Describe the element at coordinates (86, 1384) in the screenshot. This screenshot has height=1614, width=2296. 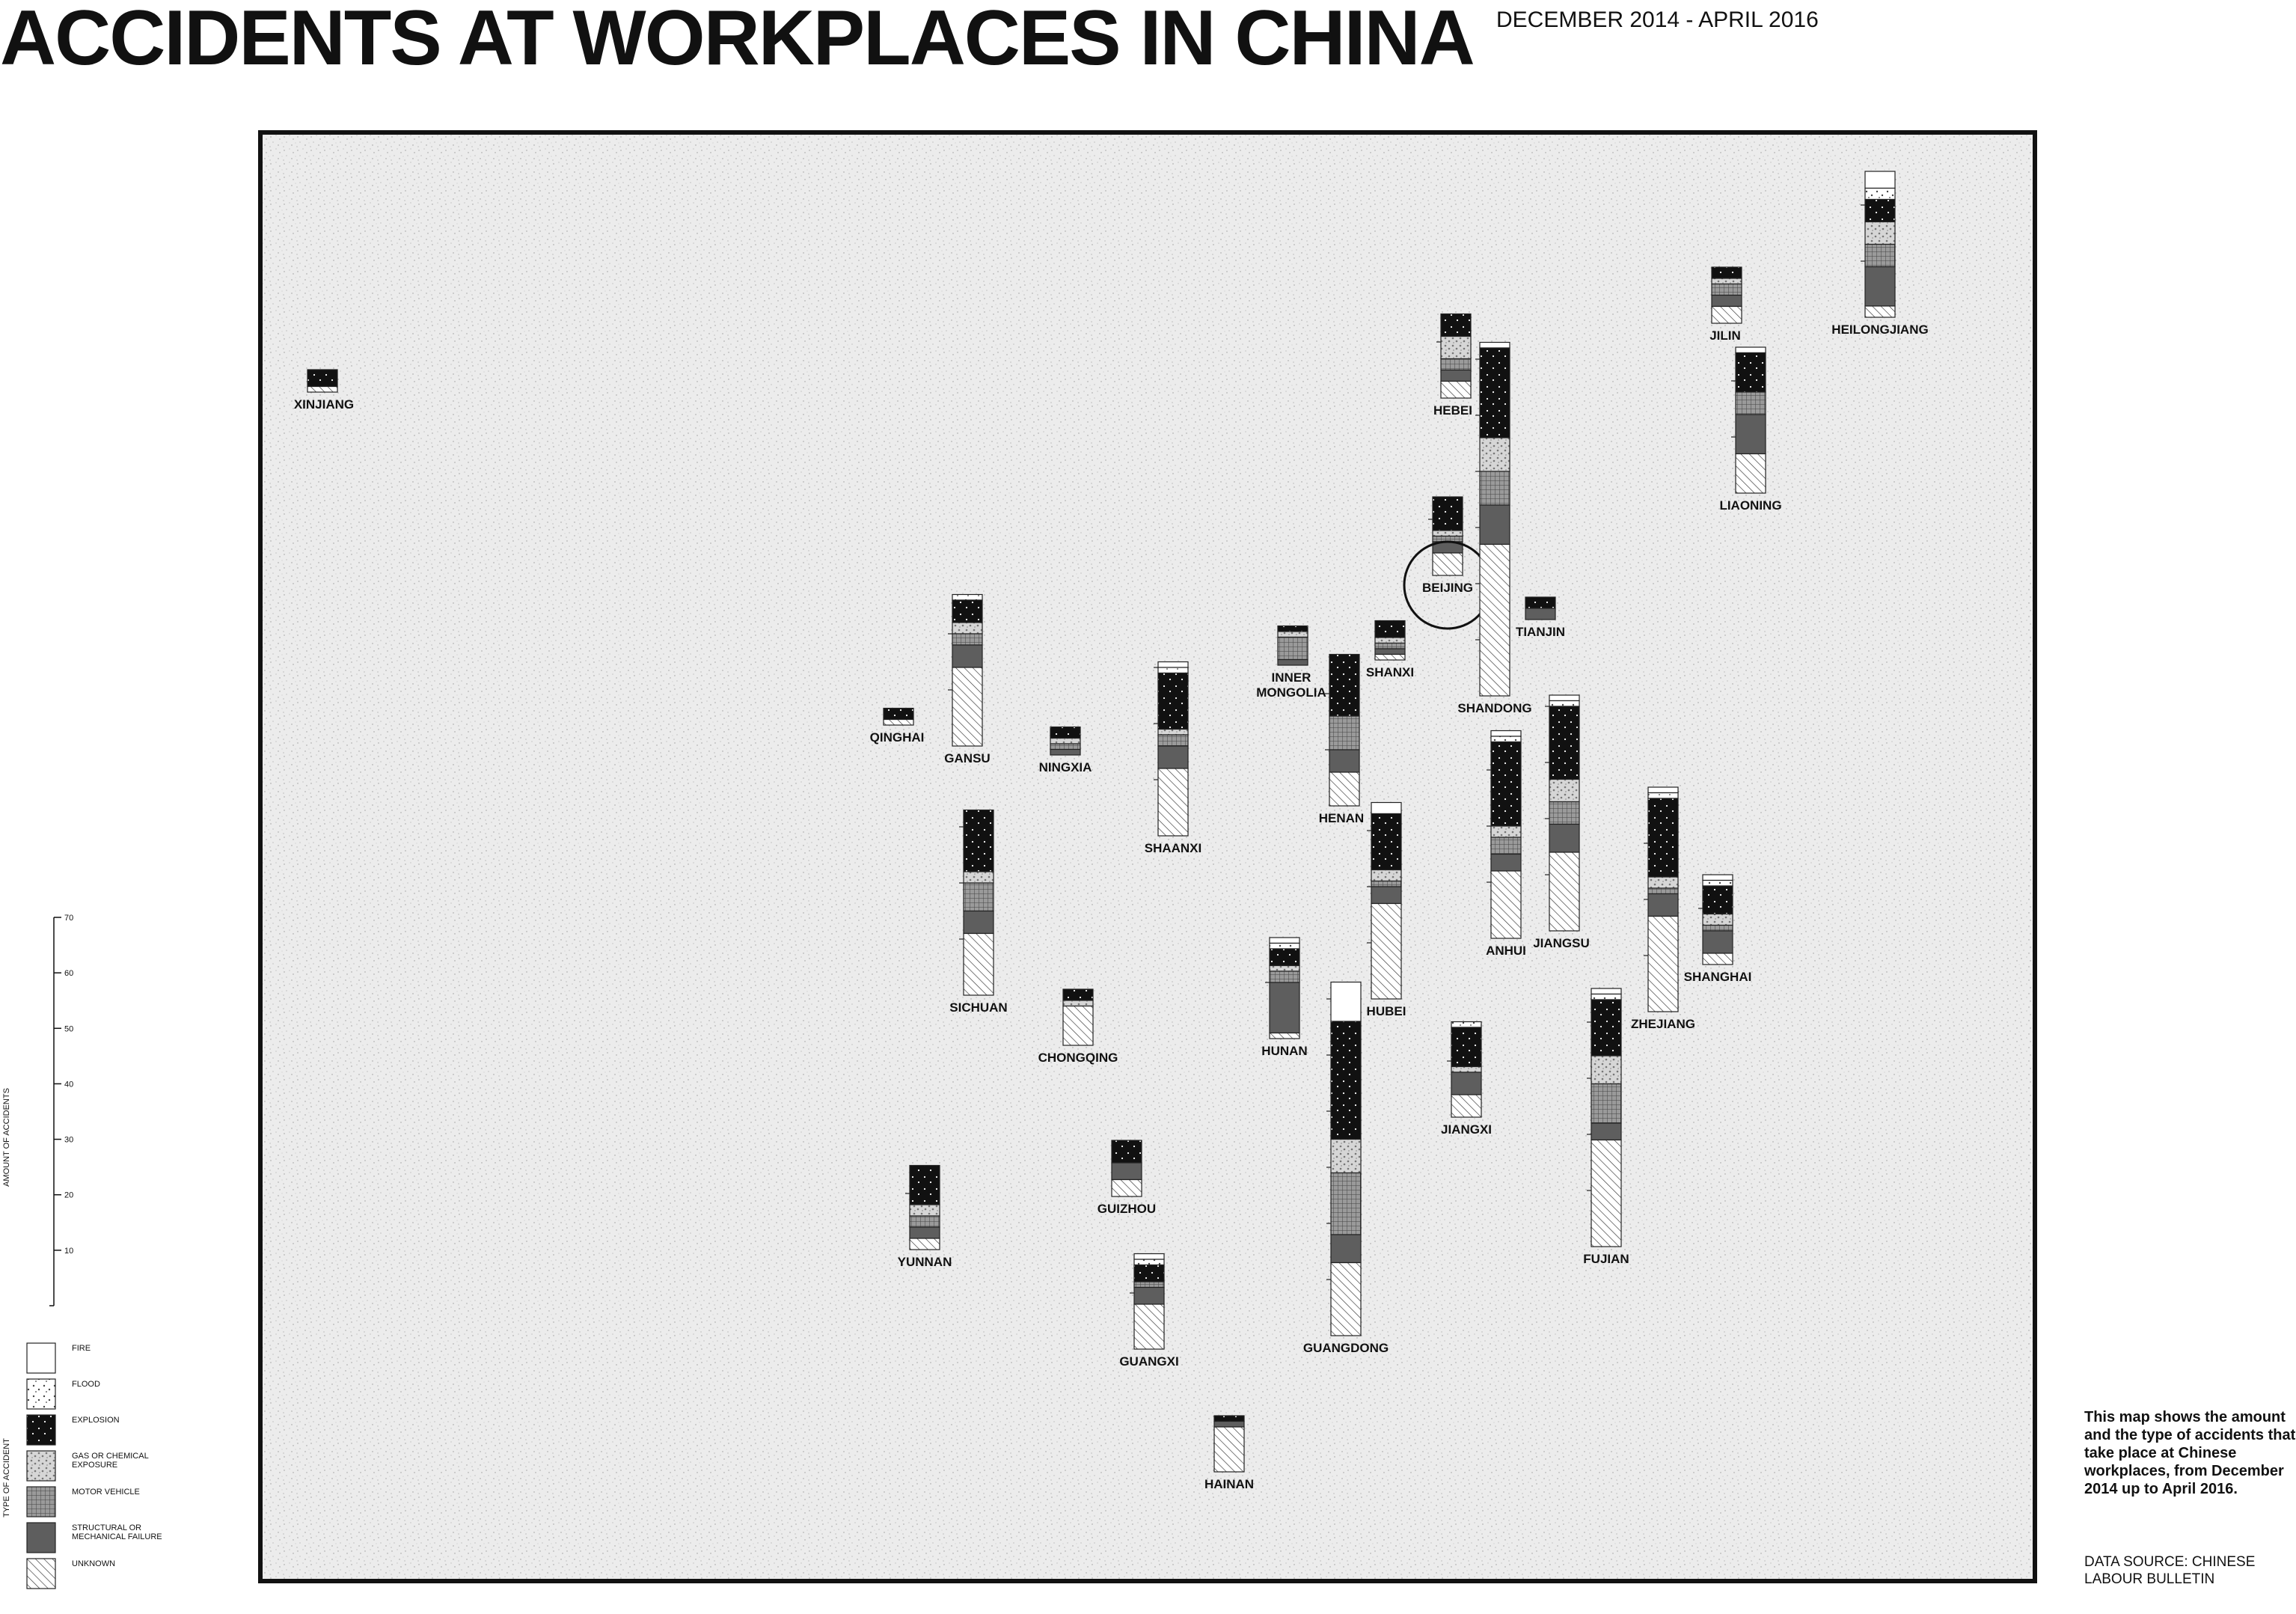
I see `legend-label: FLOOD` at that location.